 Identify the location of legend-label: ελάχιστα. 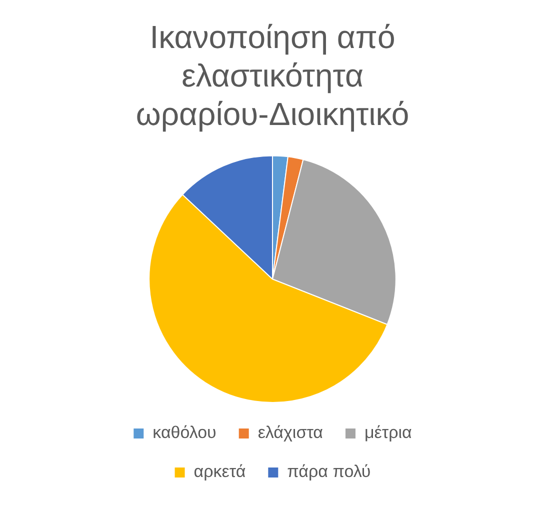
(291, 432).